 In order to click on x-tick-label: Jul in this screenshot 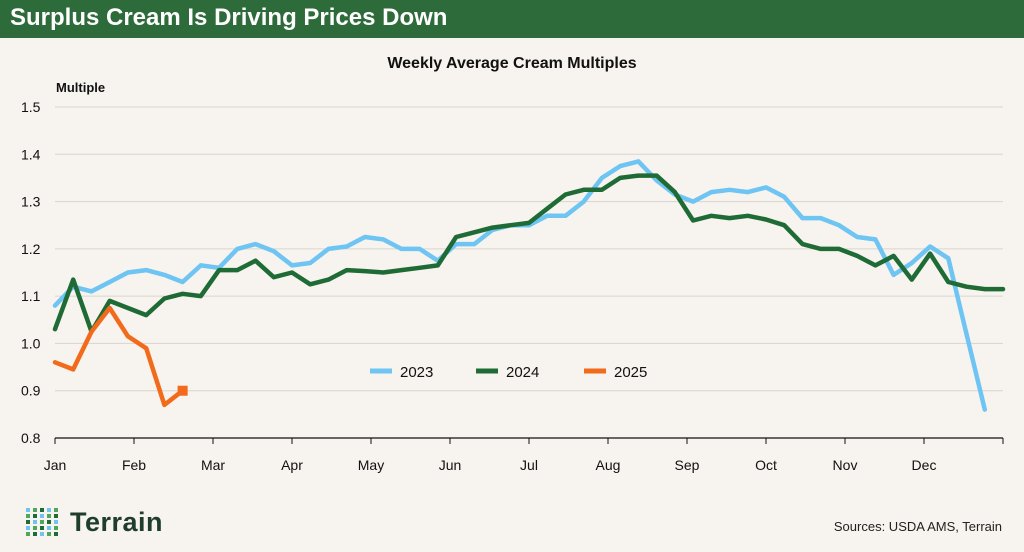, I will do `click(529, 465)`.